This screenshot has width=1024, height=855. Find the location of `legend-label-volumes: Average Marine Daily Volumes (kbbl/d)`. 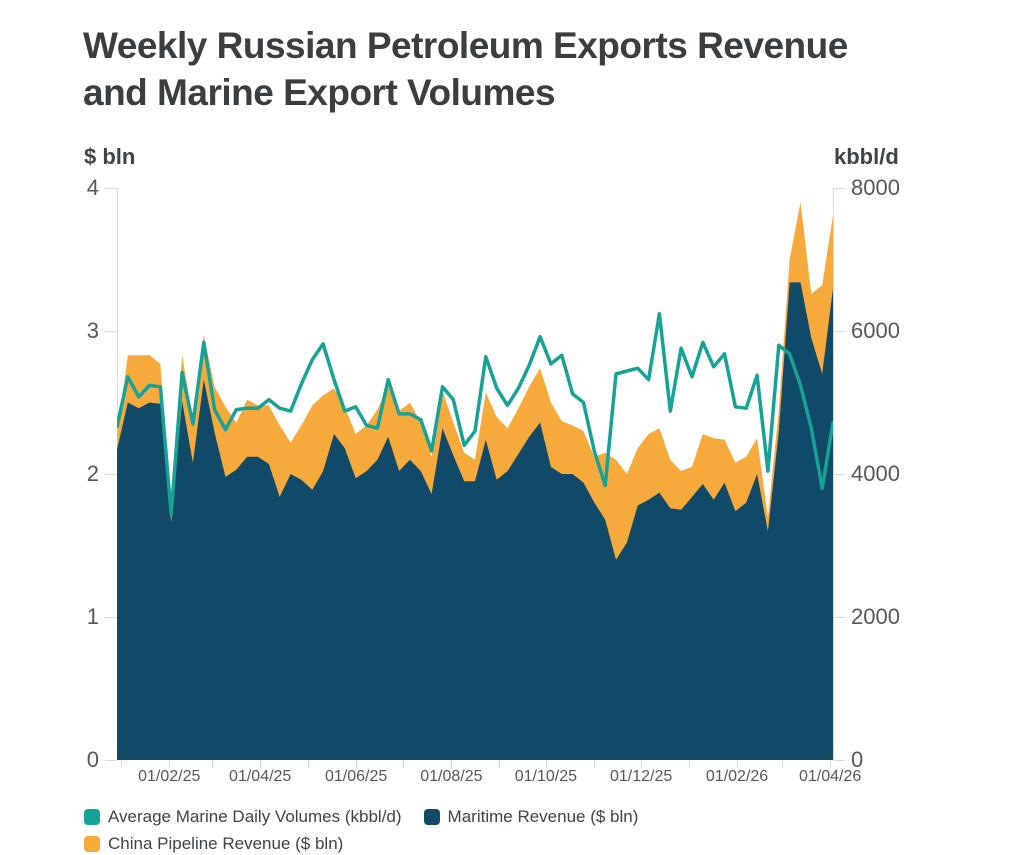

legend-label-volumes: Average Marine Daily Volumes (kbbl/d) is located at coordinates (255, 816).